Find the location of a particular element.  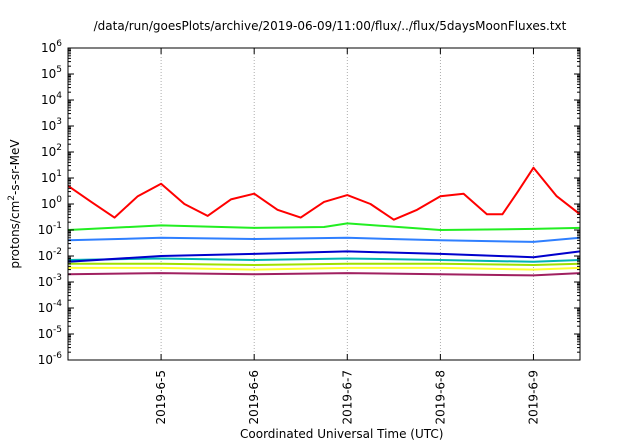

y-axis-label-base: protons/cm is located at coordinates (15, 235).